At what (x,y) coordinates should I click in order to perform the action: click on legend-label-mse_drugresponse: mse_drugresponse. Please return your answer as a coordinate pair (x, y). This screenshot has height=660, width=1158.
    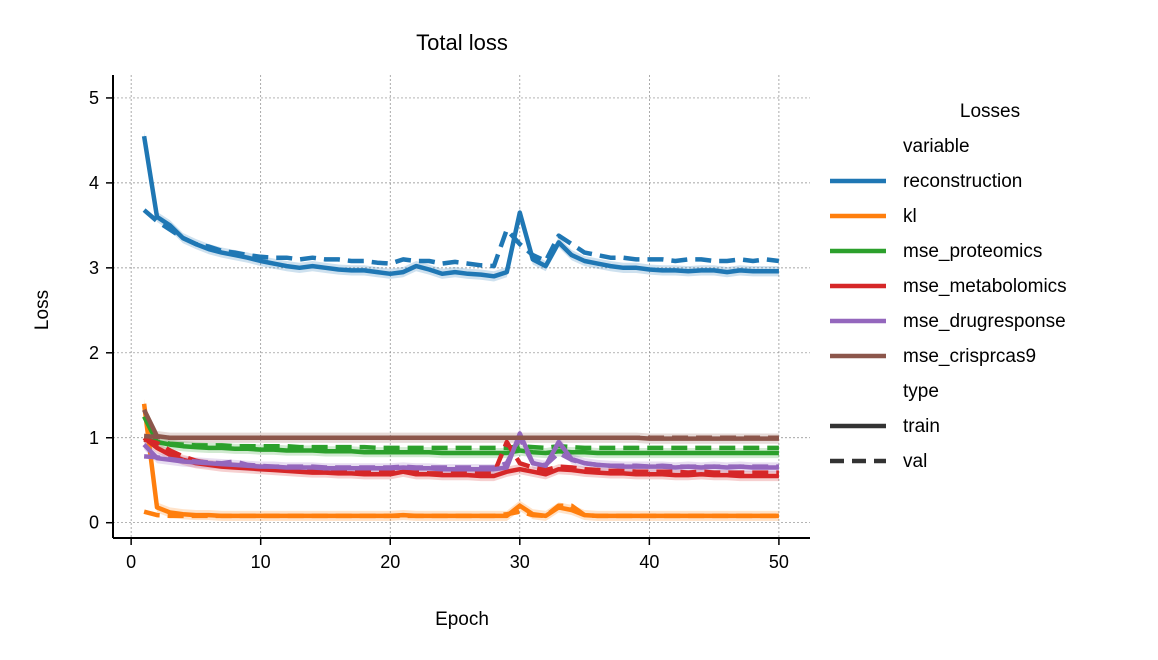
    Looking at the image, I should click on (984, 321).